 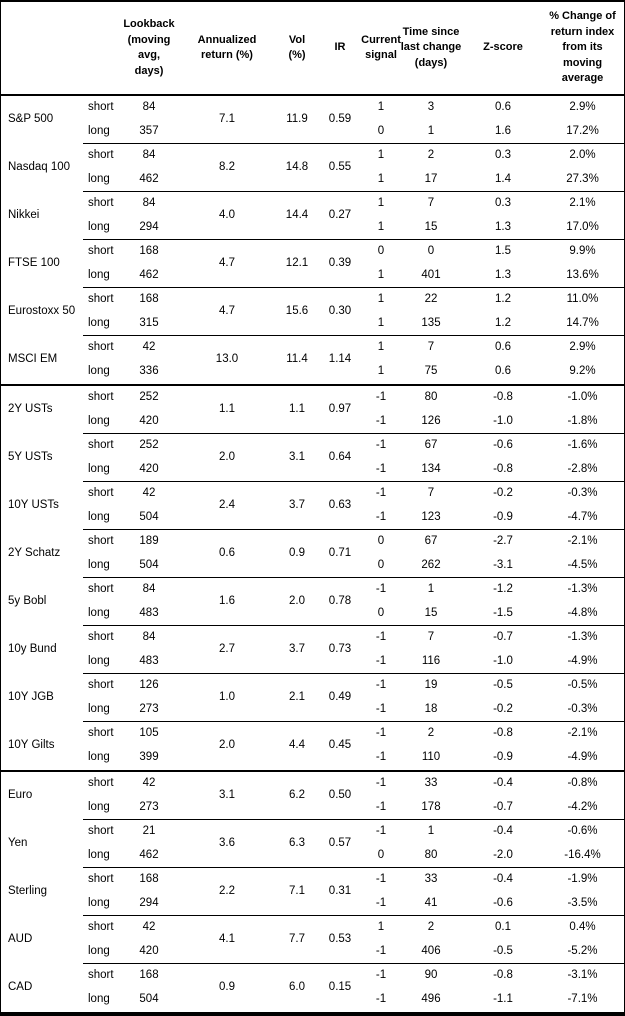 What do you see at coordinates (227, 457) in the screenshot?
I see `annualized-return-value: 2.0` at bounding box center [227, 457].